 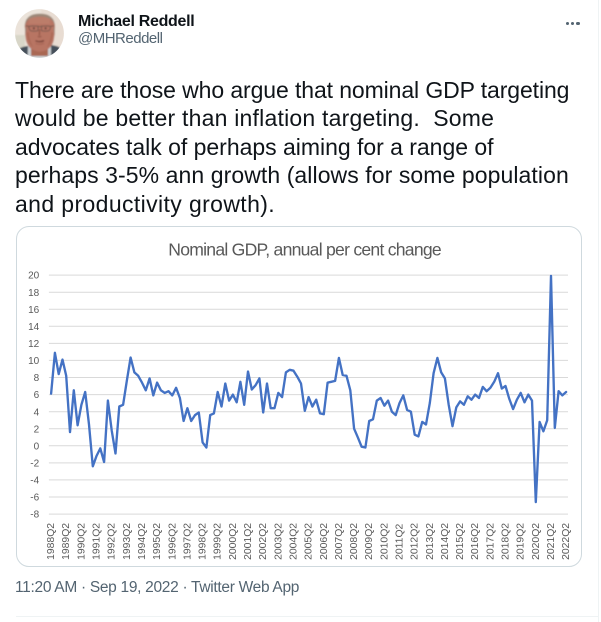 What do you see at coordinates (323, 541) in the screenshot?
I see `svg-text: 2006Q2` at bounding box center [323, 541].